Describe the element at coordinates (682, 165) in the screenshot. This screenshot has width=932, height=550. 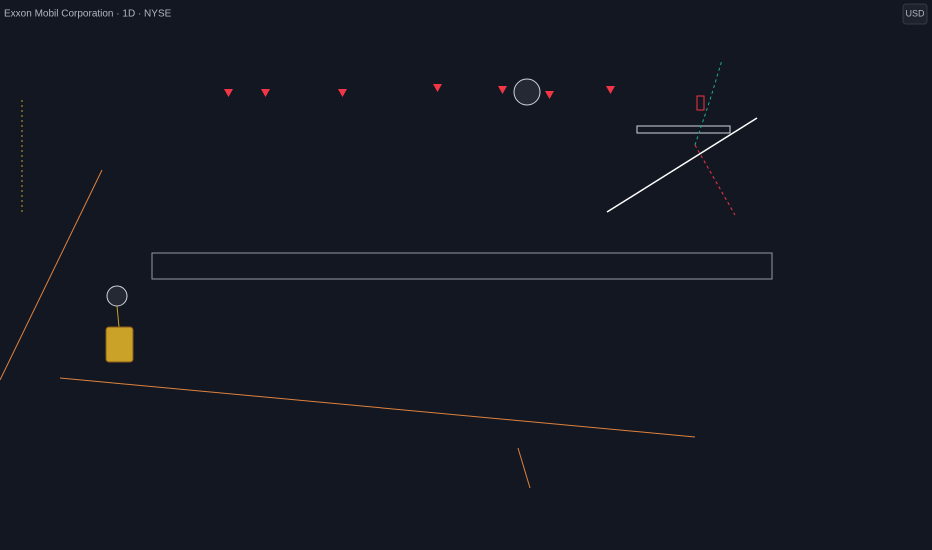
I see `trend-line` at that location.